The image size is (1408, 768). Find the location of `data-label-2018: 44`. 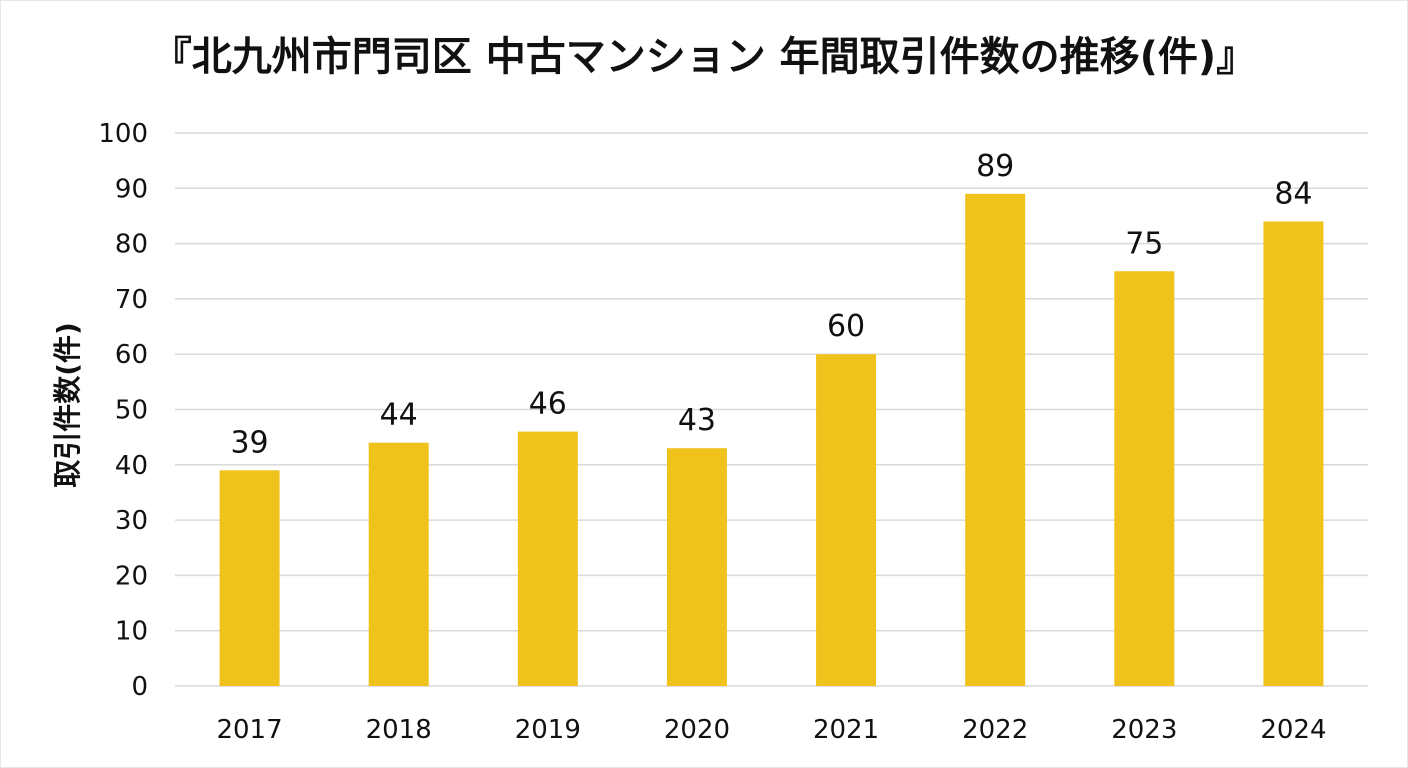

data-label-2018: 44 is located at coordinates (399, 415).